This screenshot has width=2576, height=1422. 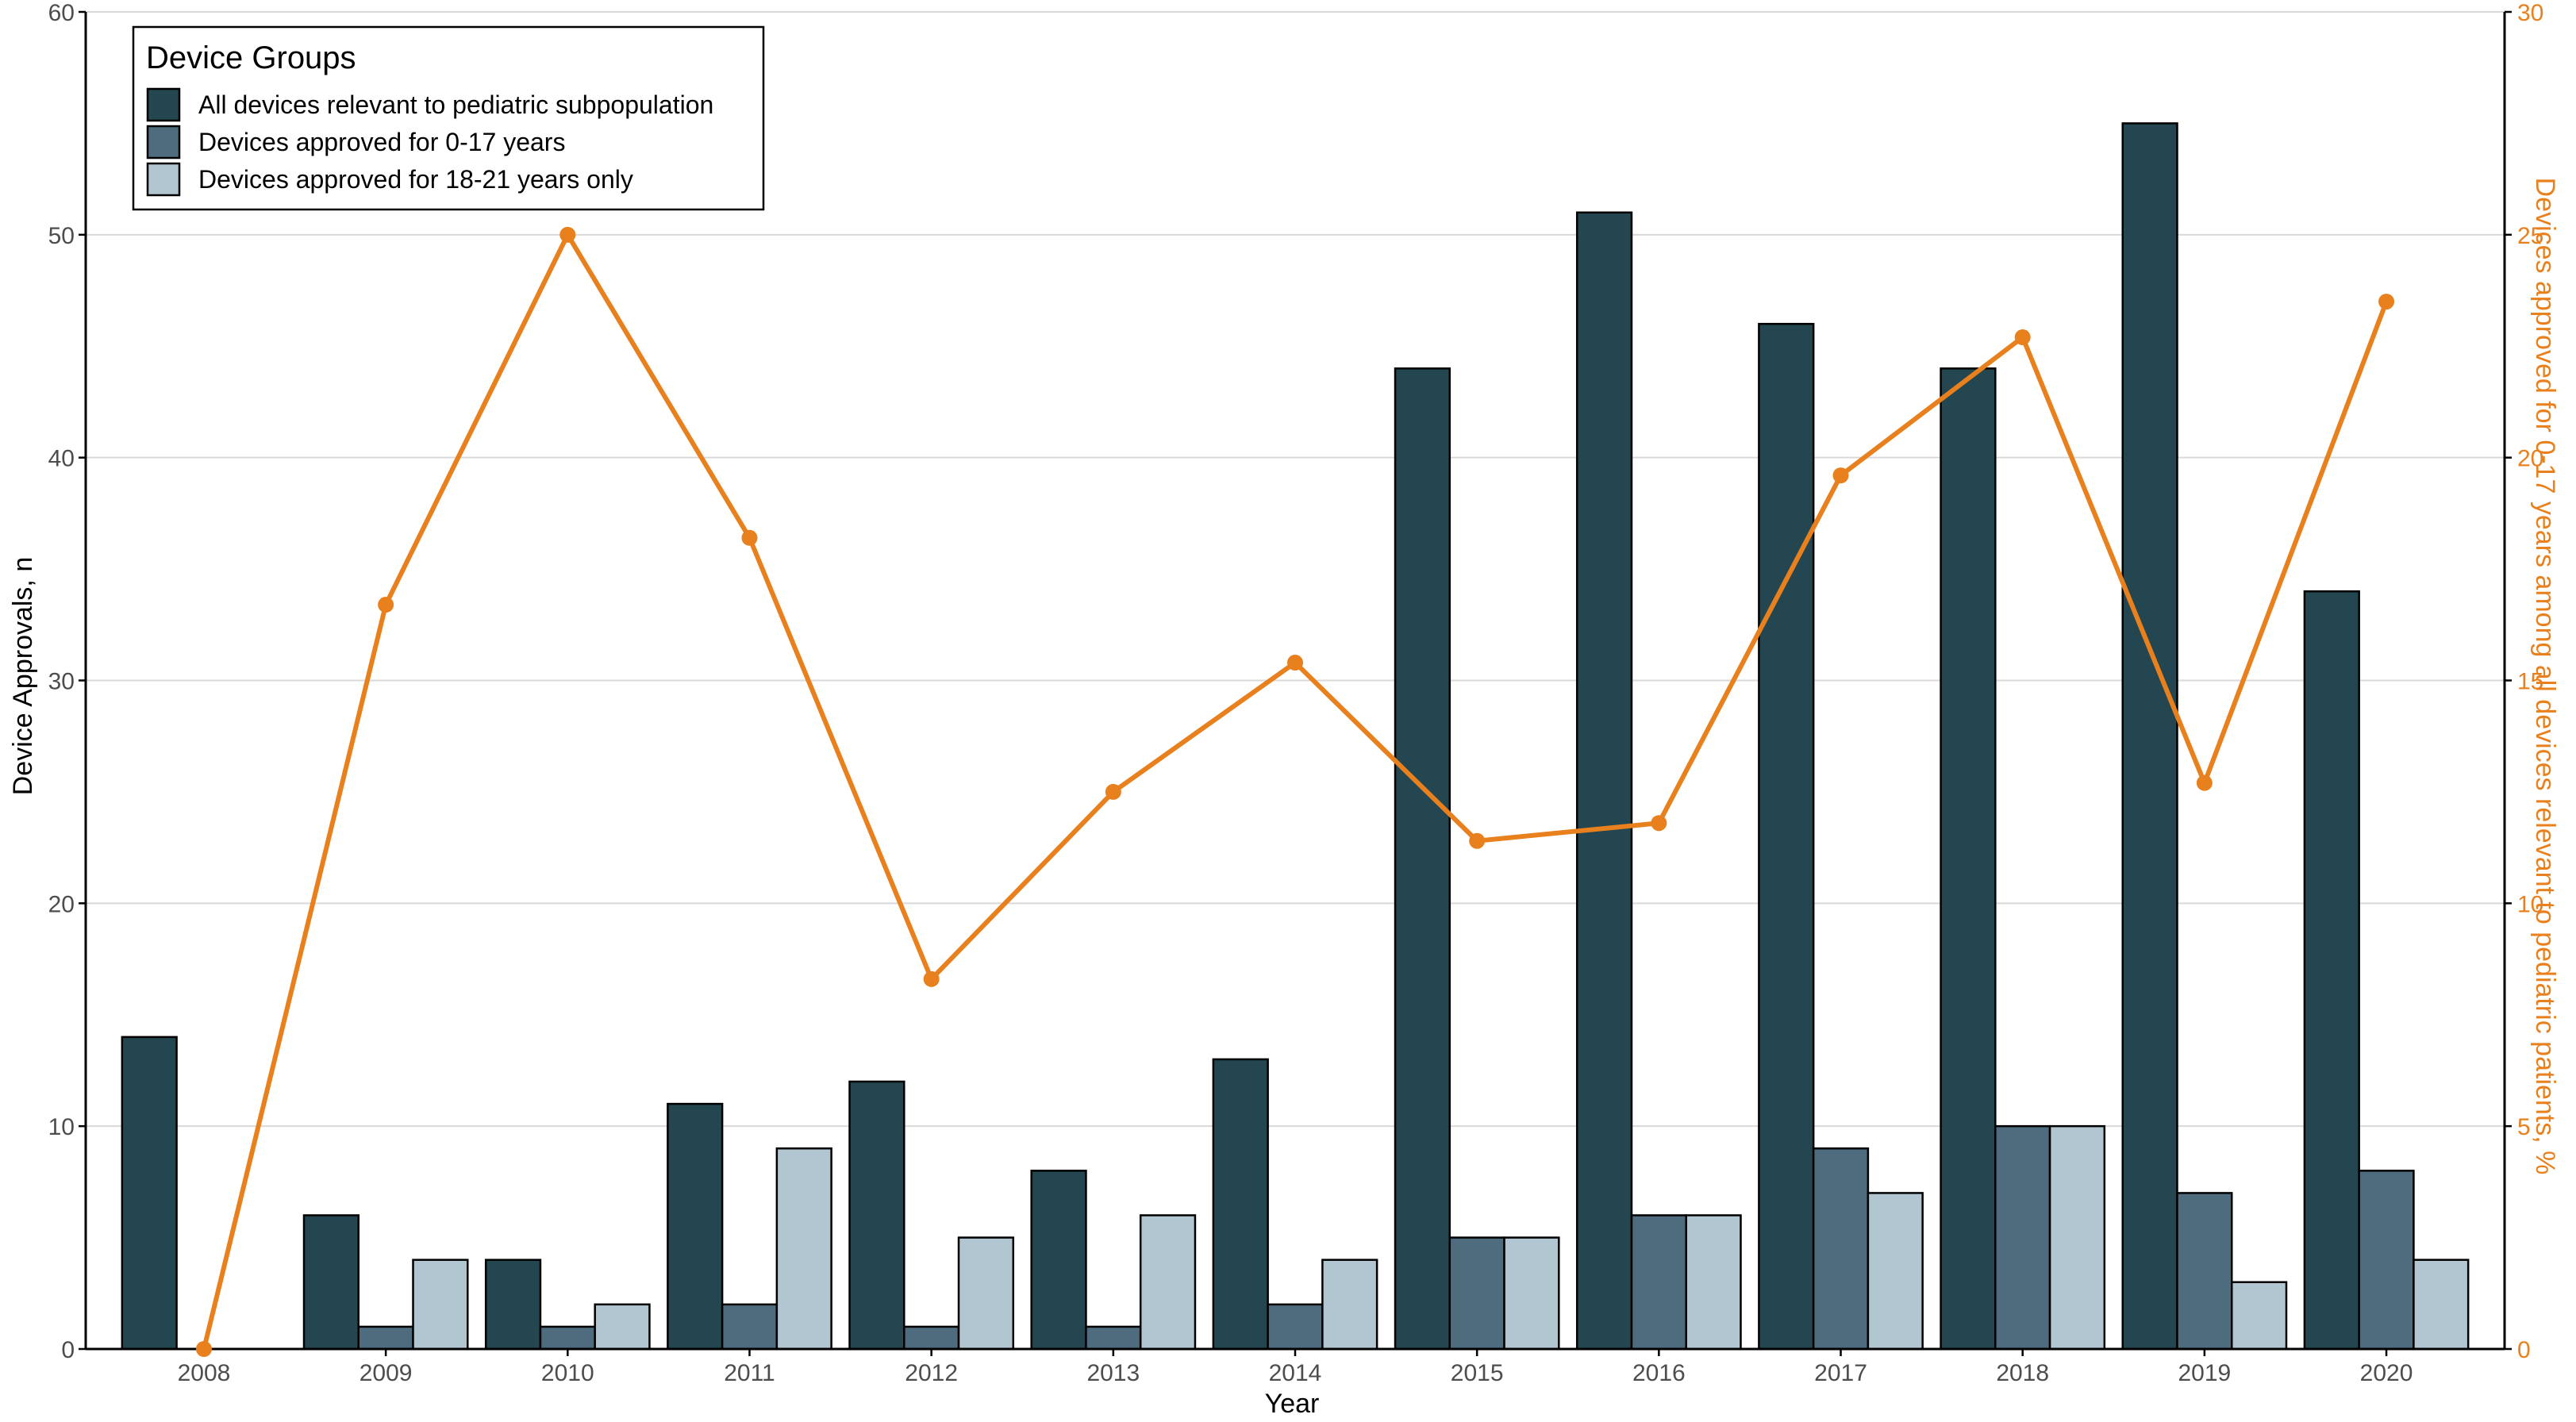 I want to click on y-right-tick-label: 0, so click(x=2524, y=1350).